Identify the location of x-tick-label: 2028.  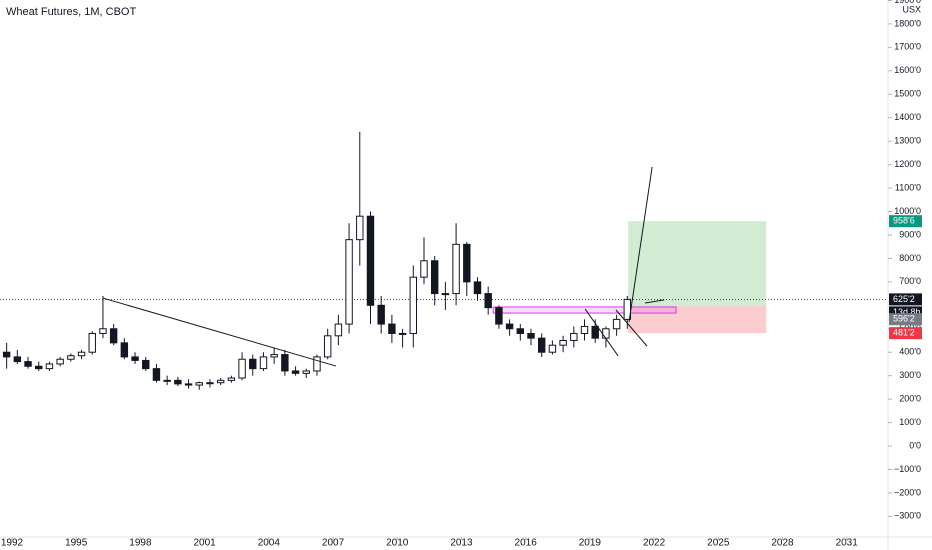
(782, 543).